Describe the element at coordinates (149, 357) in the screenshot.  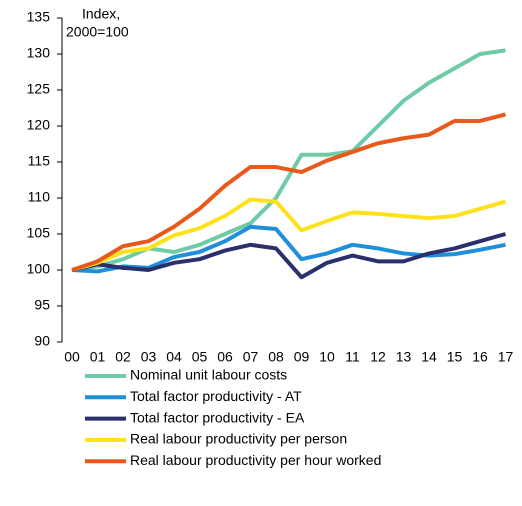
I see `x-tick-label: 03` at that location.